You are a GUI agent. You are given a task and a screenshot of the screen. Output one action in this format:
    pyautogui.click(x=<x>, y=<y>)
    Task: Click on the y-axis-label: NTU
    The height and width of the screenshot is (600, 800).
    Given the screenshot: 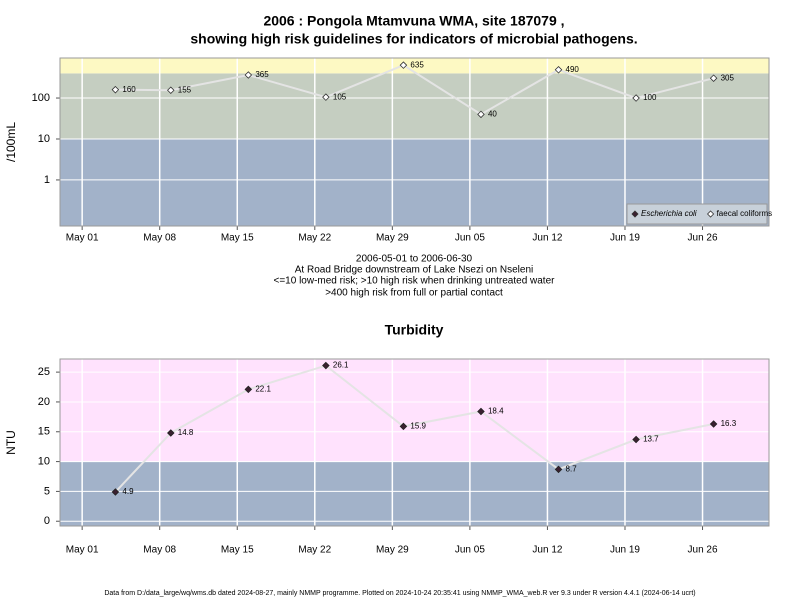 What is the action you would take?
    pyautogui.click(x=11, y=442)
    